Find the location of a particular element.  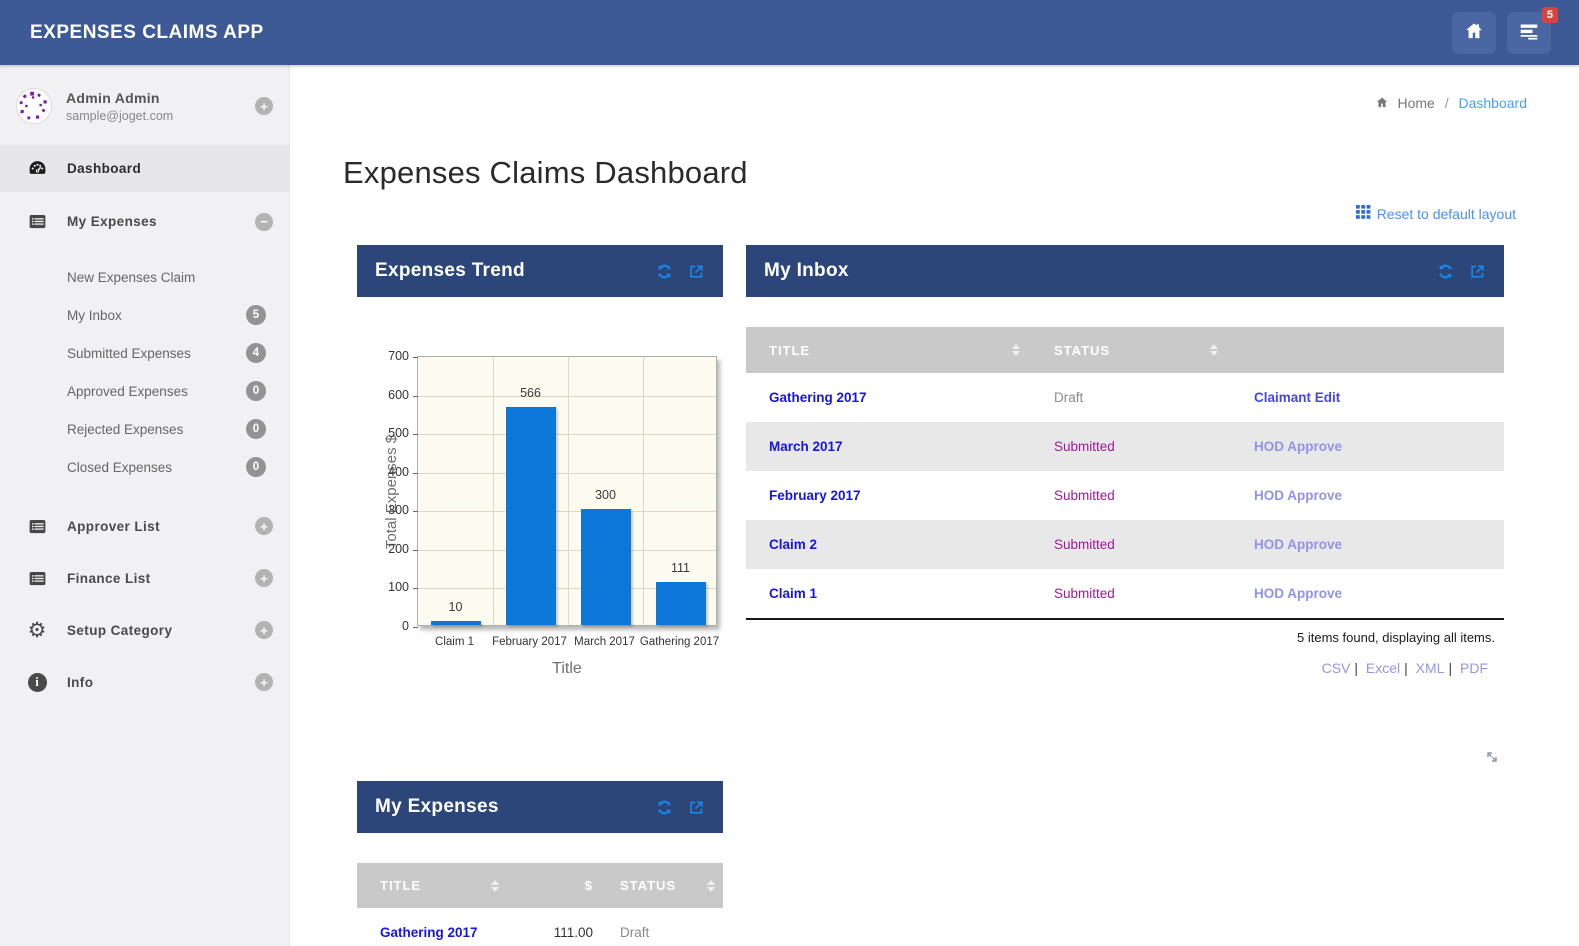

my-expenses-table: TITLE $ STATUS Gathering 2017 1 is located at coordinates (540, 904).